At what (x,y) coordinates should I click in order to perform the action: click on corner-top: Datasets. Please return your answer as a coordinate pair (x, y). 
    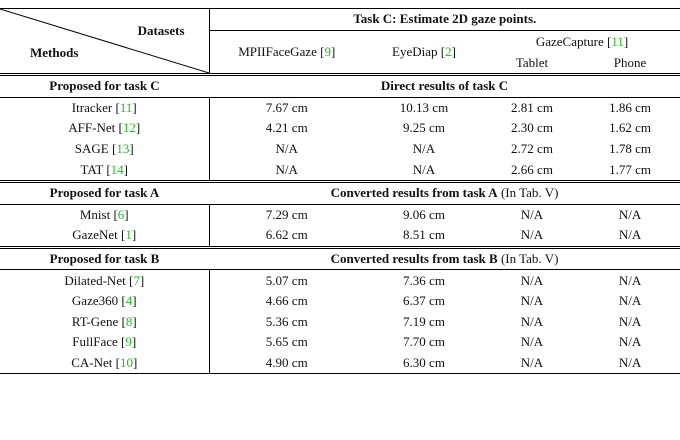
    Looking at the image, I should click on (161, 30).